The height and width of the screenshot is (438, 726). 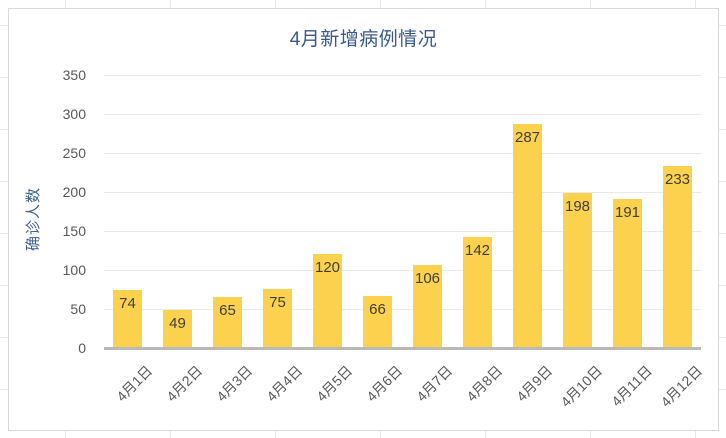 I want to click on x-tick-label: 4月6日, so click(x=384, y=383).